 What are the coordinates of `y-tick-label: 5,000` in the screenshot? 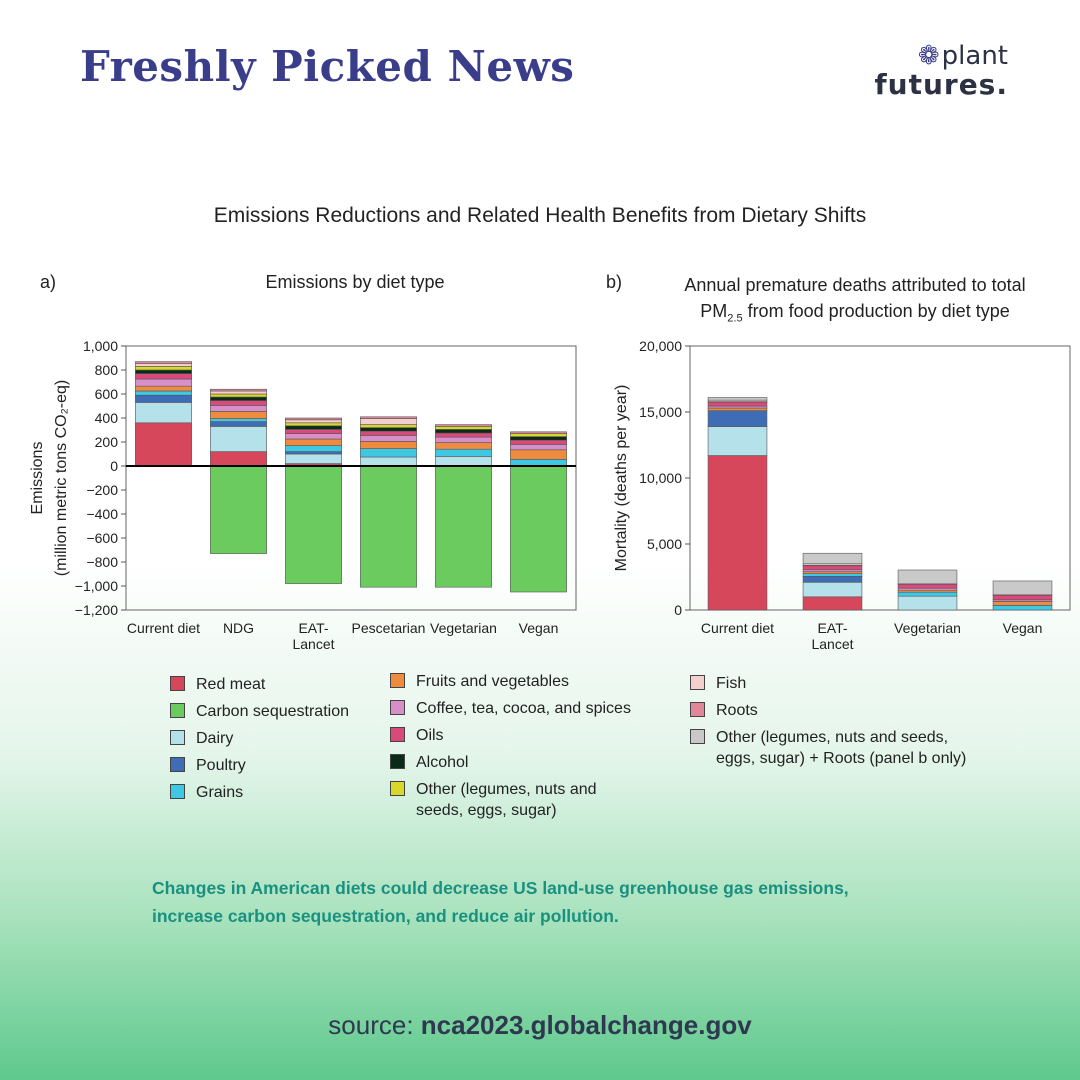 It's located at (664, 544).